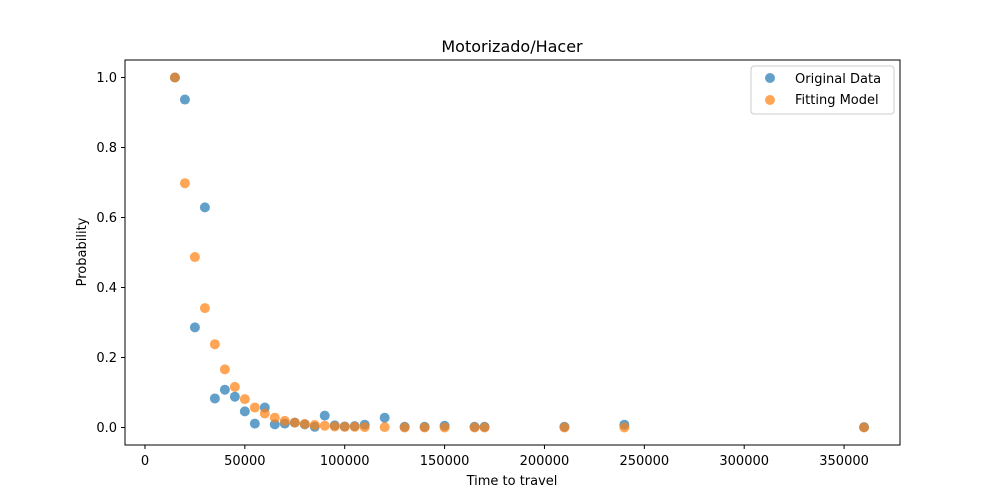  I want to click on chart-title: Motorizado/Hacer, so click(512, 46).